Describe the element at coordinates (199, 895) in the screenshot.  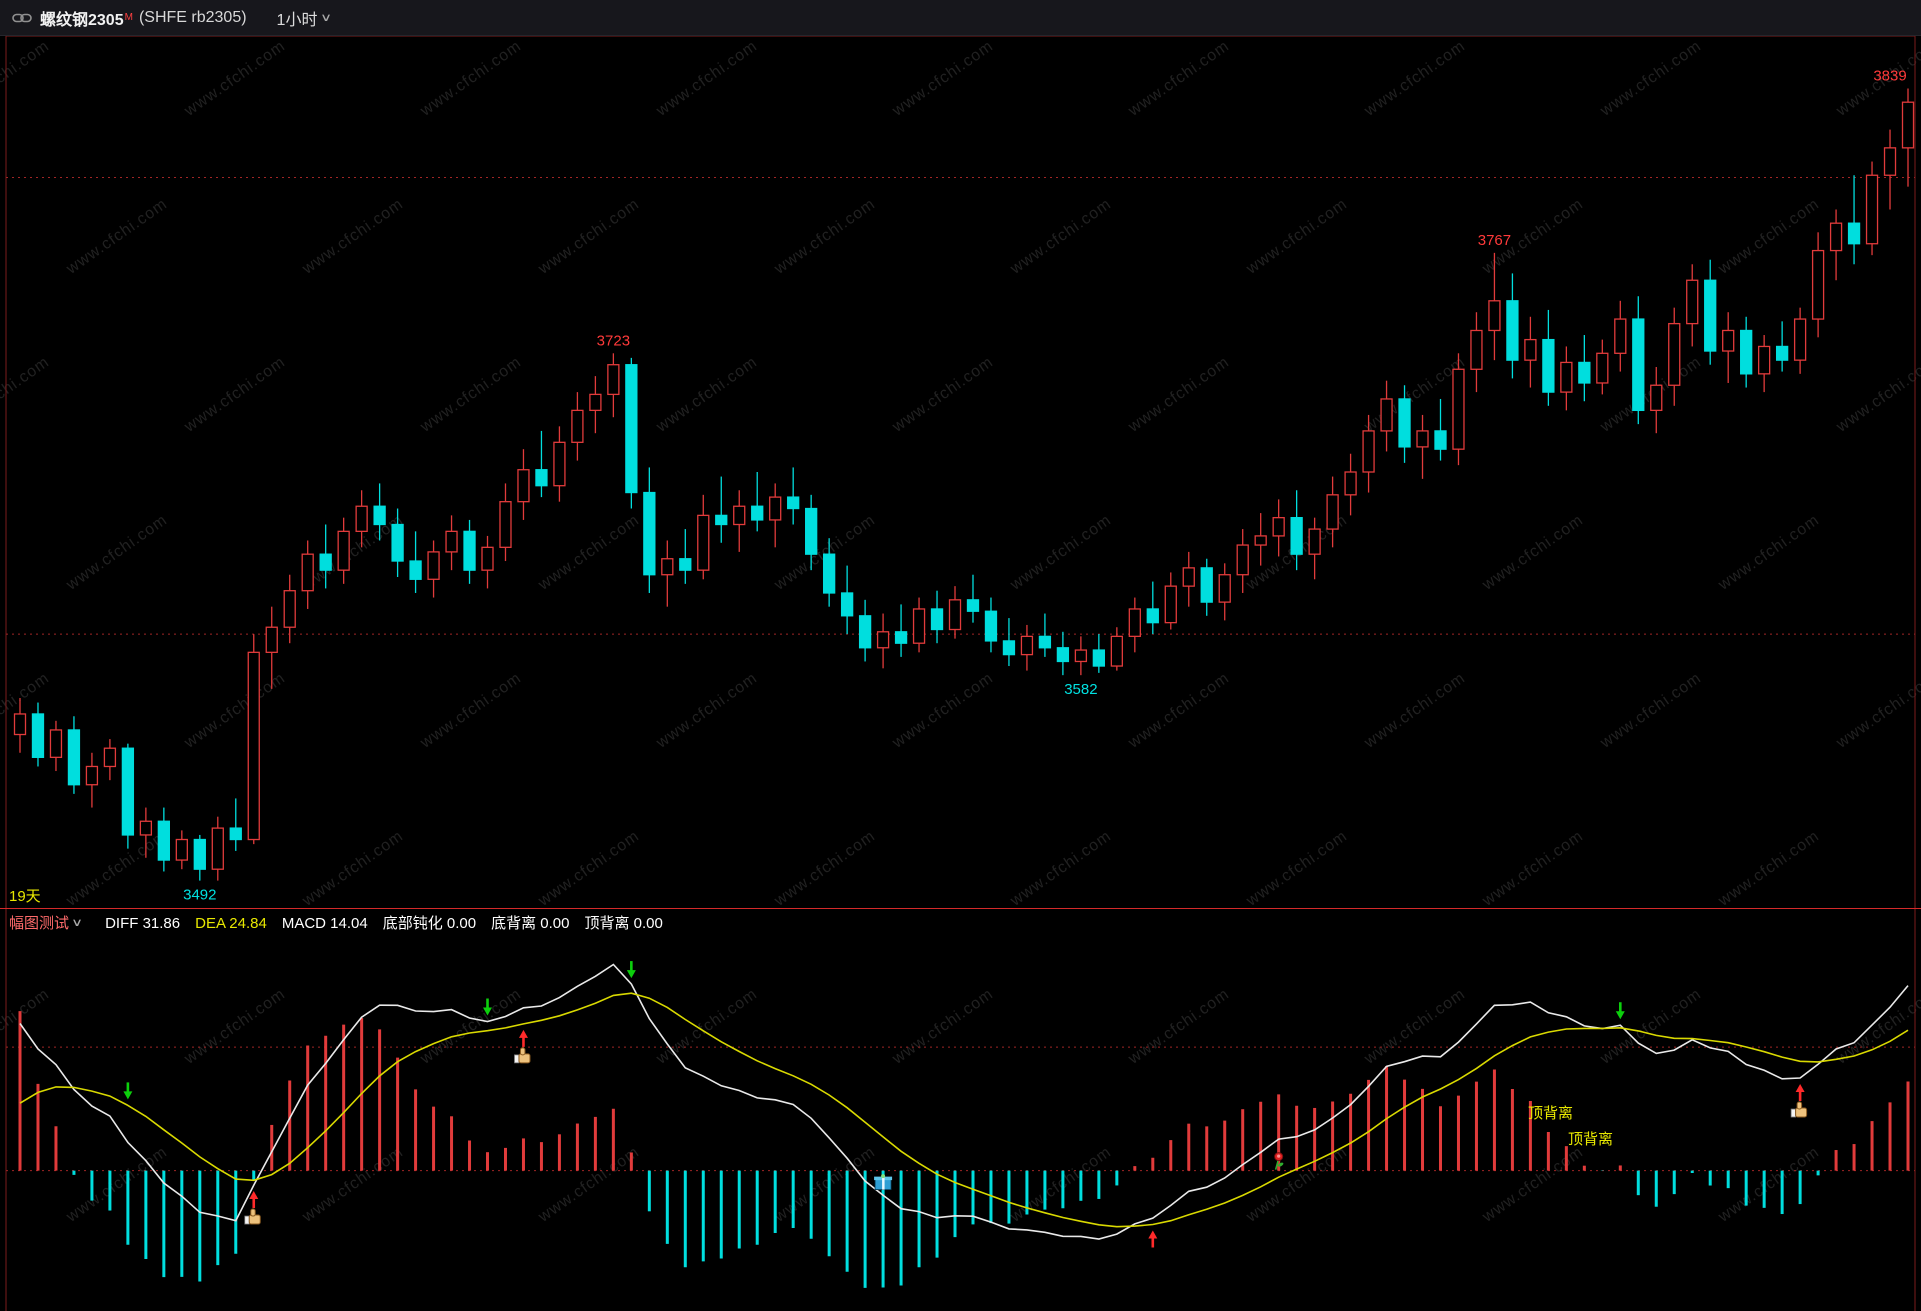
I see `price-label: 3492` at that location.